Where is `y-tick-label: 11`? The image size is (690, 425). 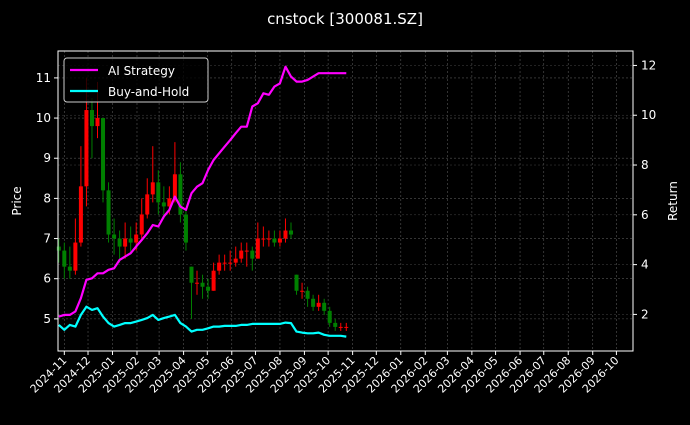 y-tick-label: 11 is located at coordinates (43, 78).